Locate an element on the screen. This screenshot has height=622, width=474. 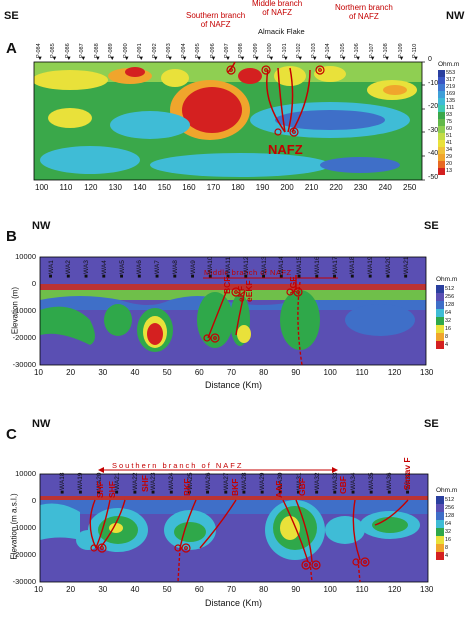
legend-value: 8 is located at coordinates (447, 548).